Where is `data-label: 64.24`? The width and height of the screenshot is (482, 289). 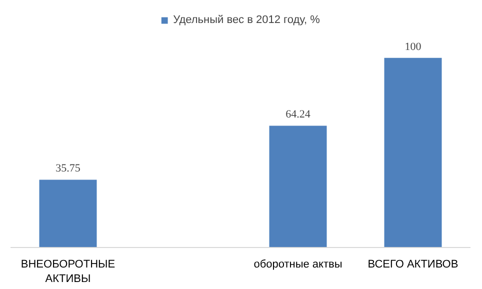
data-label: 64.24 is located at coordinates (298, 114).